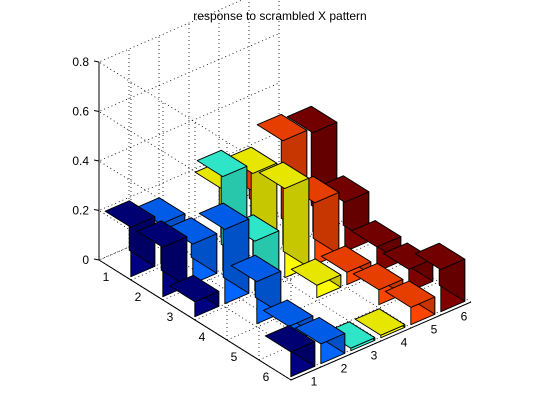  What do you see at coordinates (170, 317) in the screenshot?
I see `row-tick-label: 3` at bounding box center [170, 317].